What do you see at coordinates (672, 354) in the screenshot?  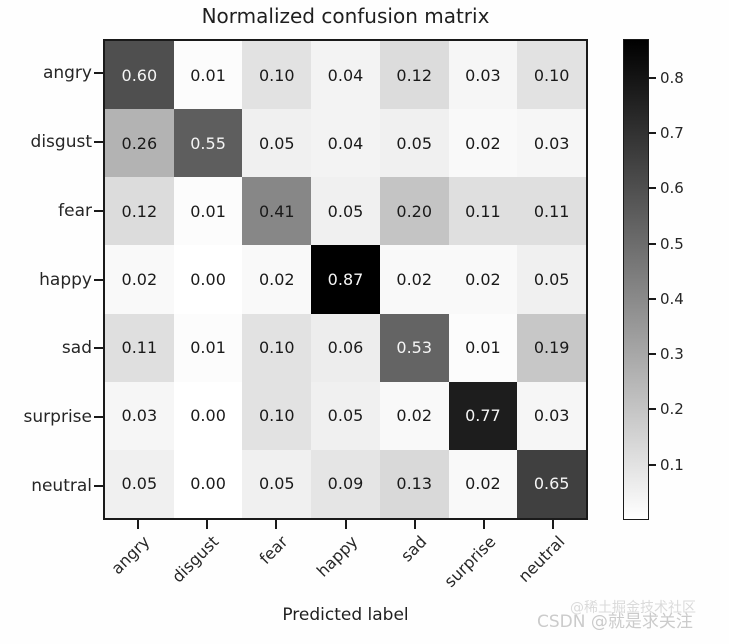 I see `colorbar-tick-label: 0.3` at bounding box center [672, 354].